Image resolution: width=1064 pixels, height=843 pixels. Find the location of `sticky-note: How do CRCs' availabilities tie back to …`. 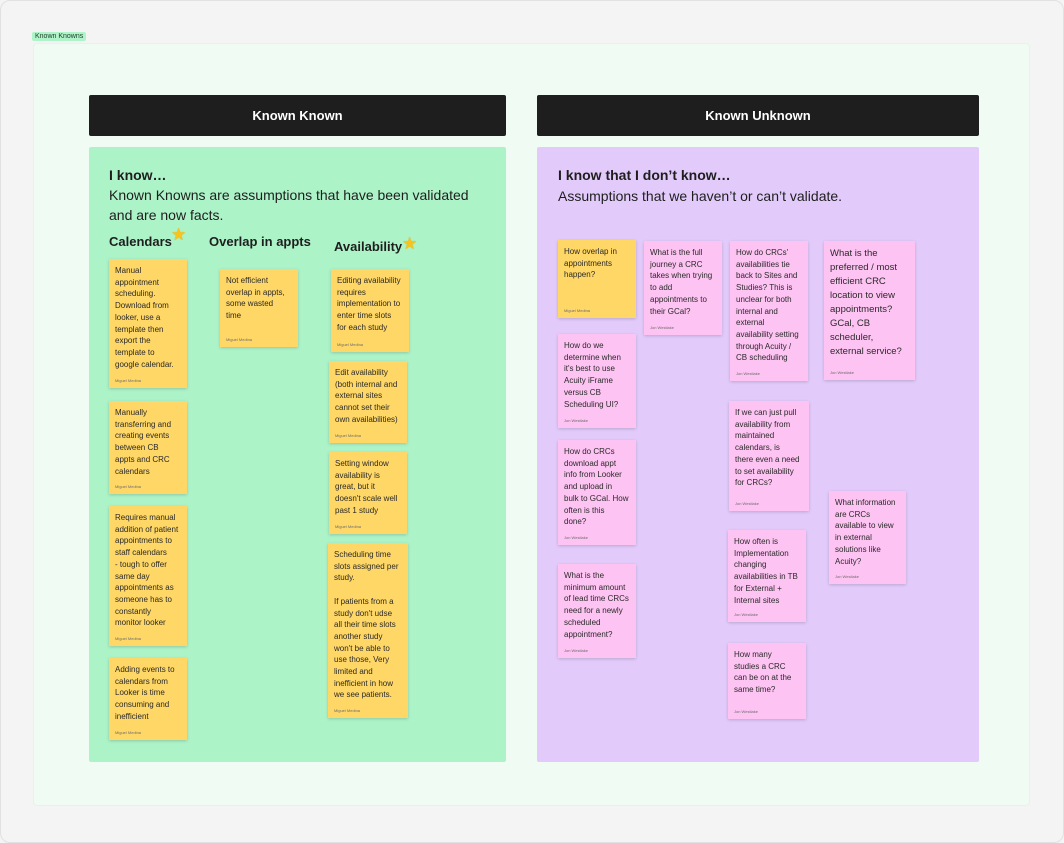

sticky-note: How do CRCs' availabilities tie back to … is located at coordinates (769, 311).